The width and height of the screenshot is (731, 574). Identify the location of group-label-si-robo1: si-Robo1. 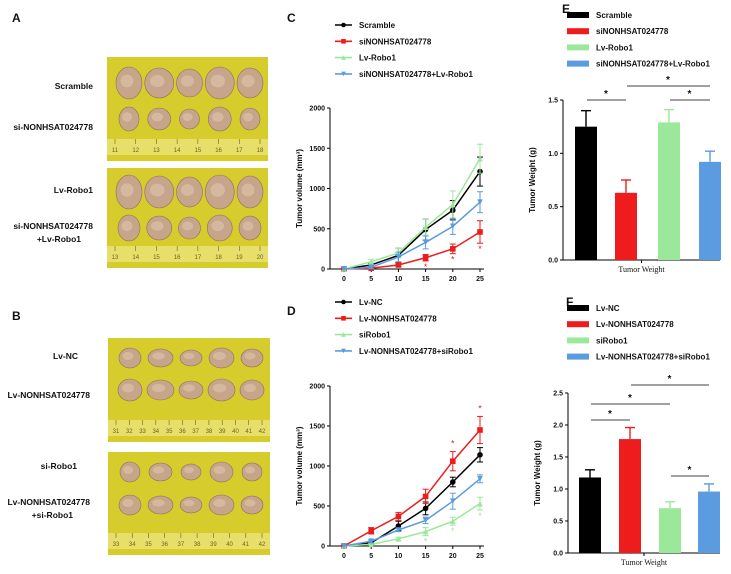
(59, 466).